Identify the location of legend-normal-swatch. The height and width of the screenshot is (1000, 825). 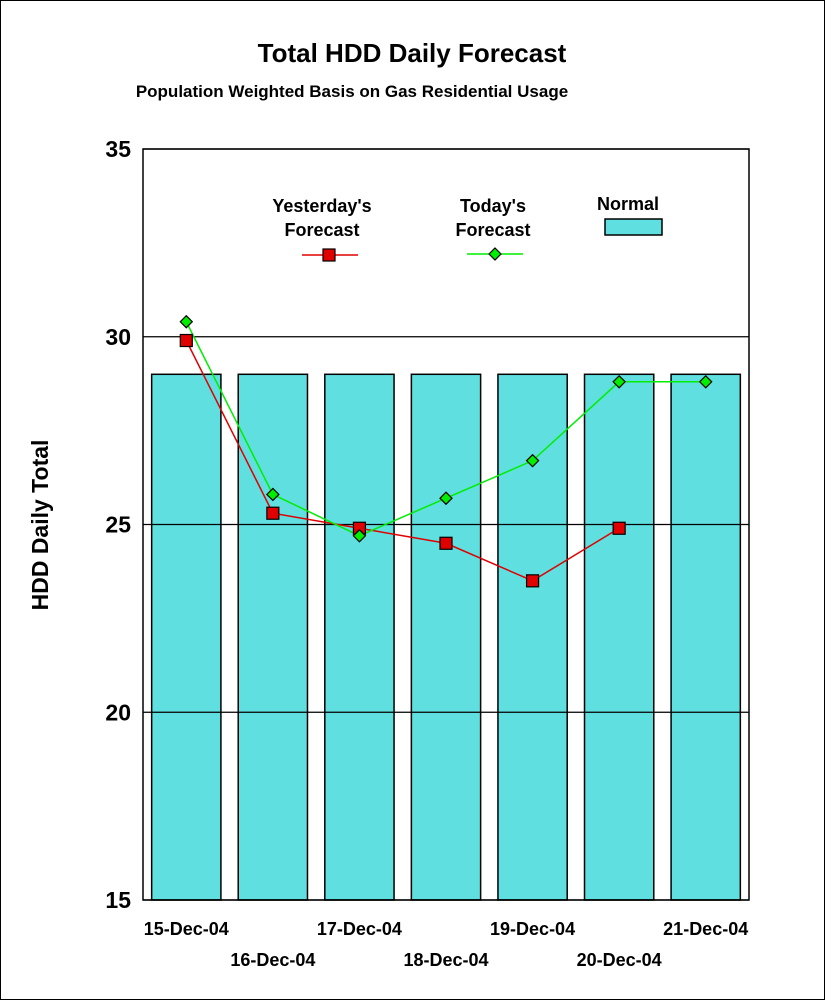
(633, 227).